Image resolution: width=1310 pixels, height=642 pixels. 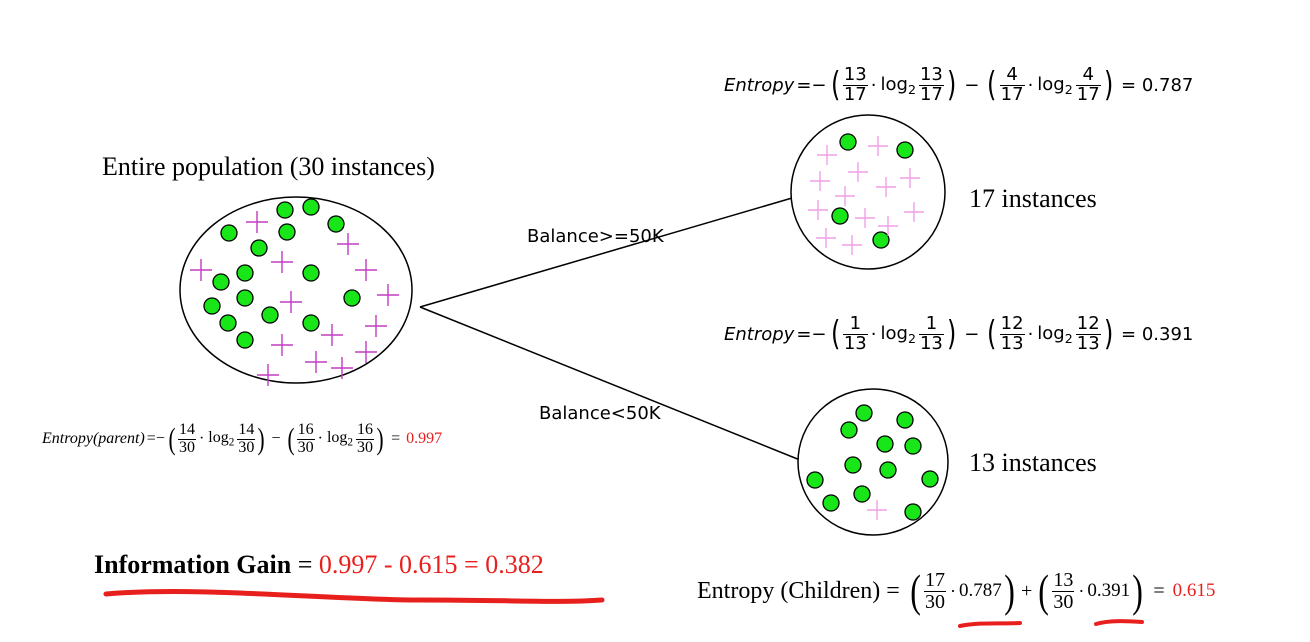 I want to click on entropy-top-frac2: 13 17, so click(x=931, y=84).